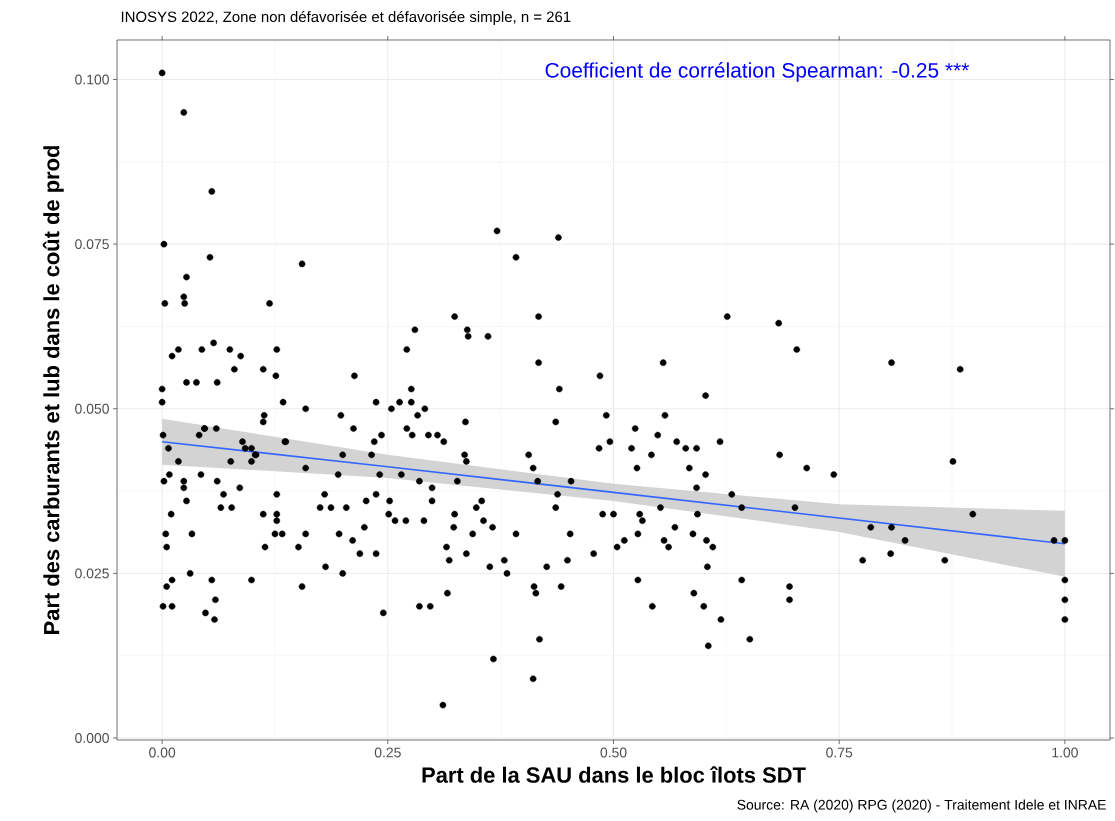 This screenshot has height=821, width=1115. Describe the element at coordinates (839, 752) in the screenshot. I see `x-tick-label: 0.75` at that location.